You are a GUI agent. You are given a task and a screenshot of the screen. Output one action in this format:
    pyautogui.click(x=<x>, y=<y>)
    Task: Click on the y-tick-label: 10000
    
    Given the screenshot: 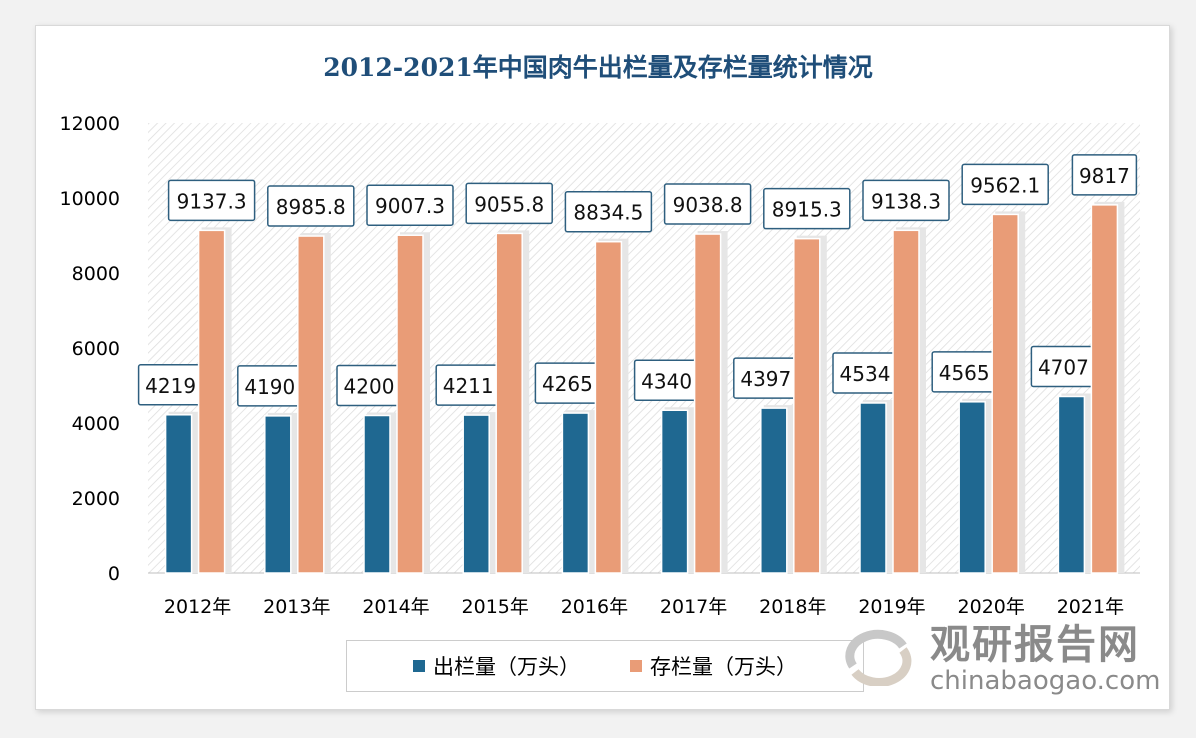 What is the action you would take?
    pyautogui.click(x=90, y=199)
    